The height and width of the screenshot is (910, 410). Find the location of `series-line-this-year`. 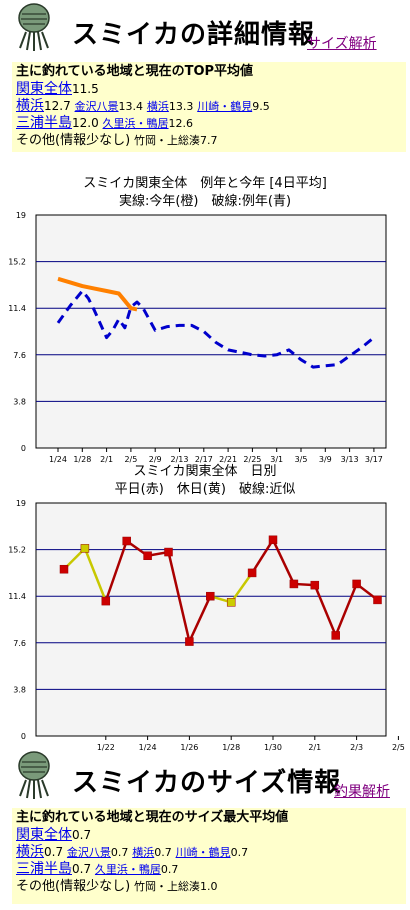

series-line-this-year is located at coordinates (97, 294).